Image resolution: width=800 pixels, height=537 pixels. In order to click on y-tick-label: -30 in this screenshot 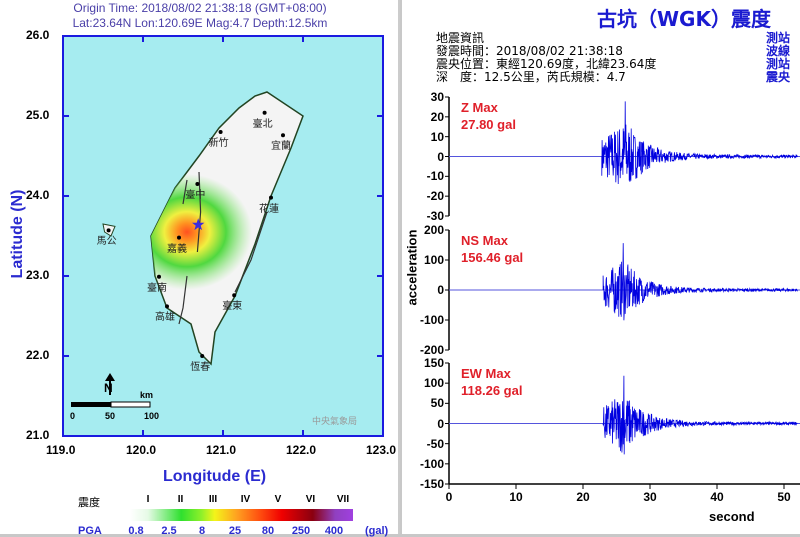, I will do `click(435, 216)`.